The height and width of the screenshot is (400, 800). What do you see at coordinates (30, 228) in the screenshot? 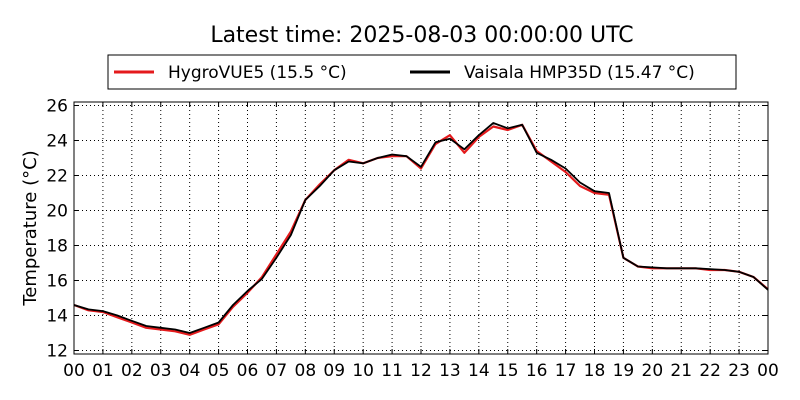
I see `y-axis-label: Temperature (°C)` at bounding box center [30, 228].